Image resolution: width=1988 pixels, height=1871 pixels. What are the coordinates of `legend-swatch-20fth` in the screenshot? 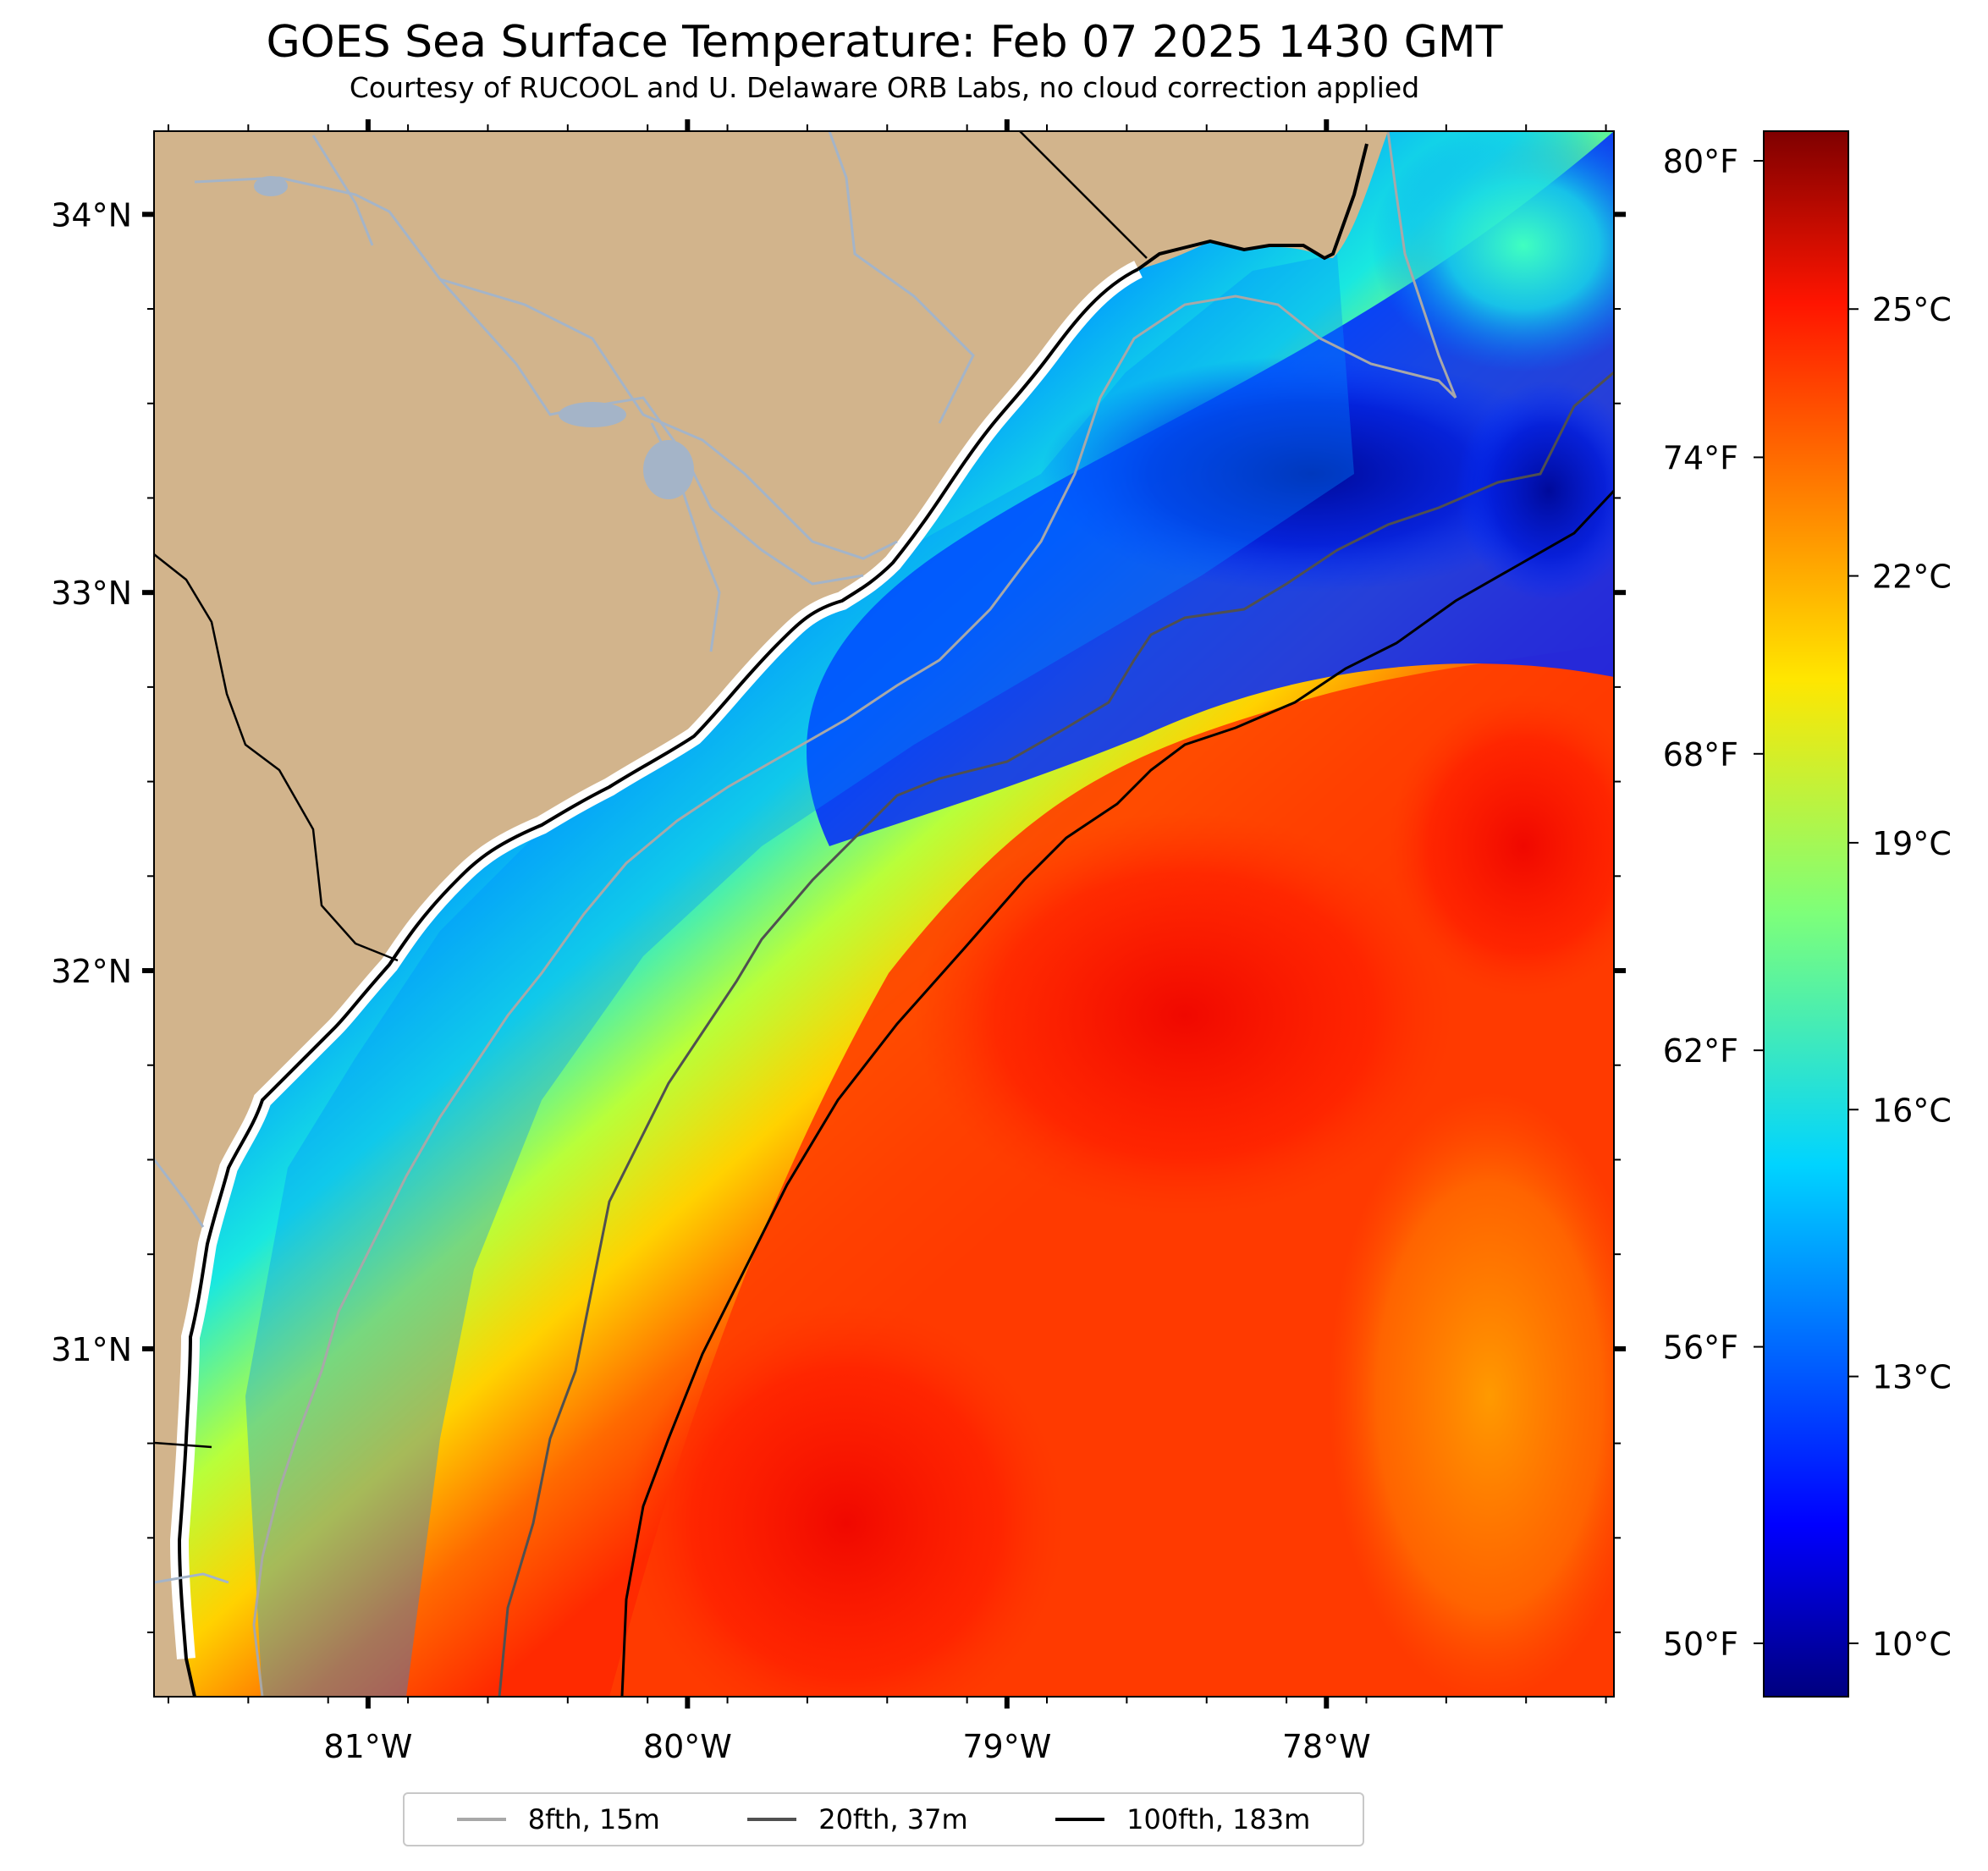 It's located at (772, 1820).